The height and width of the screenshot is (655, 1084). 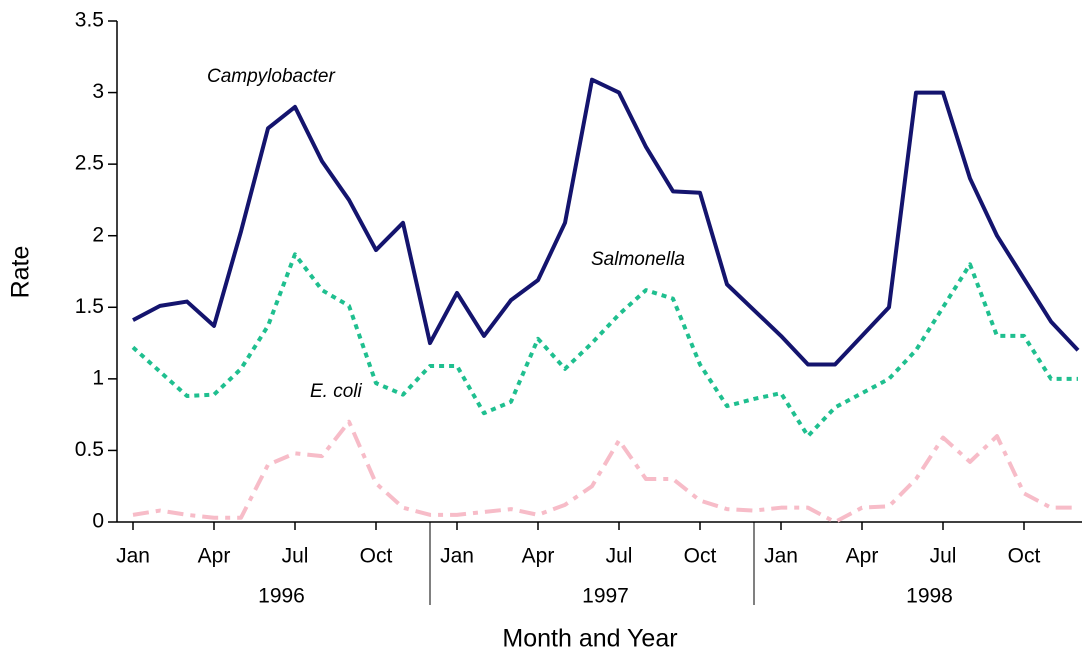 I want to click on x-axis-title: Month and Year, so click(x=589, y=639).